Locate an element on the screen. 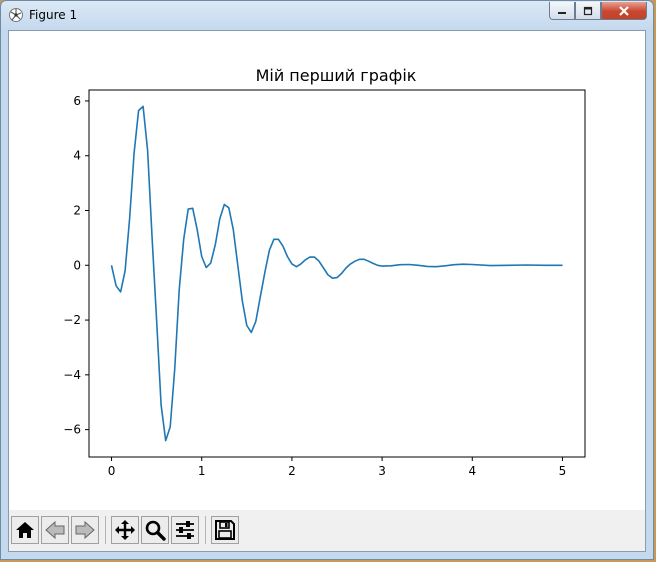 The image size is (656, 562). y-tick-label: −6 is located at coordinates (72, 430).